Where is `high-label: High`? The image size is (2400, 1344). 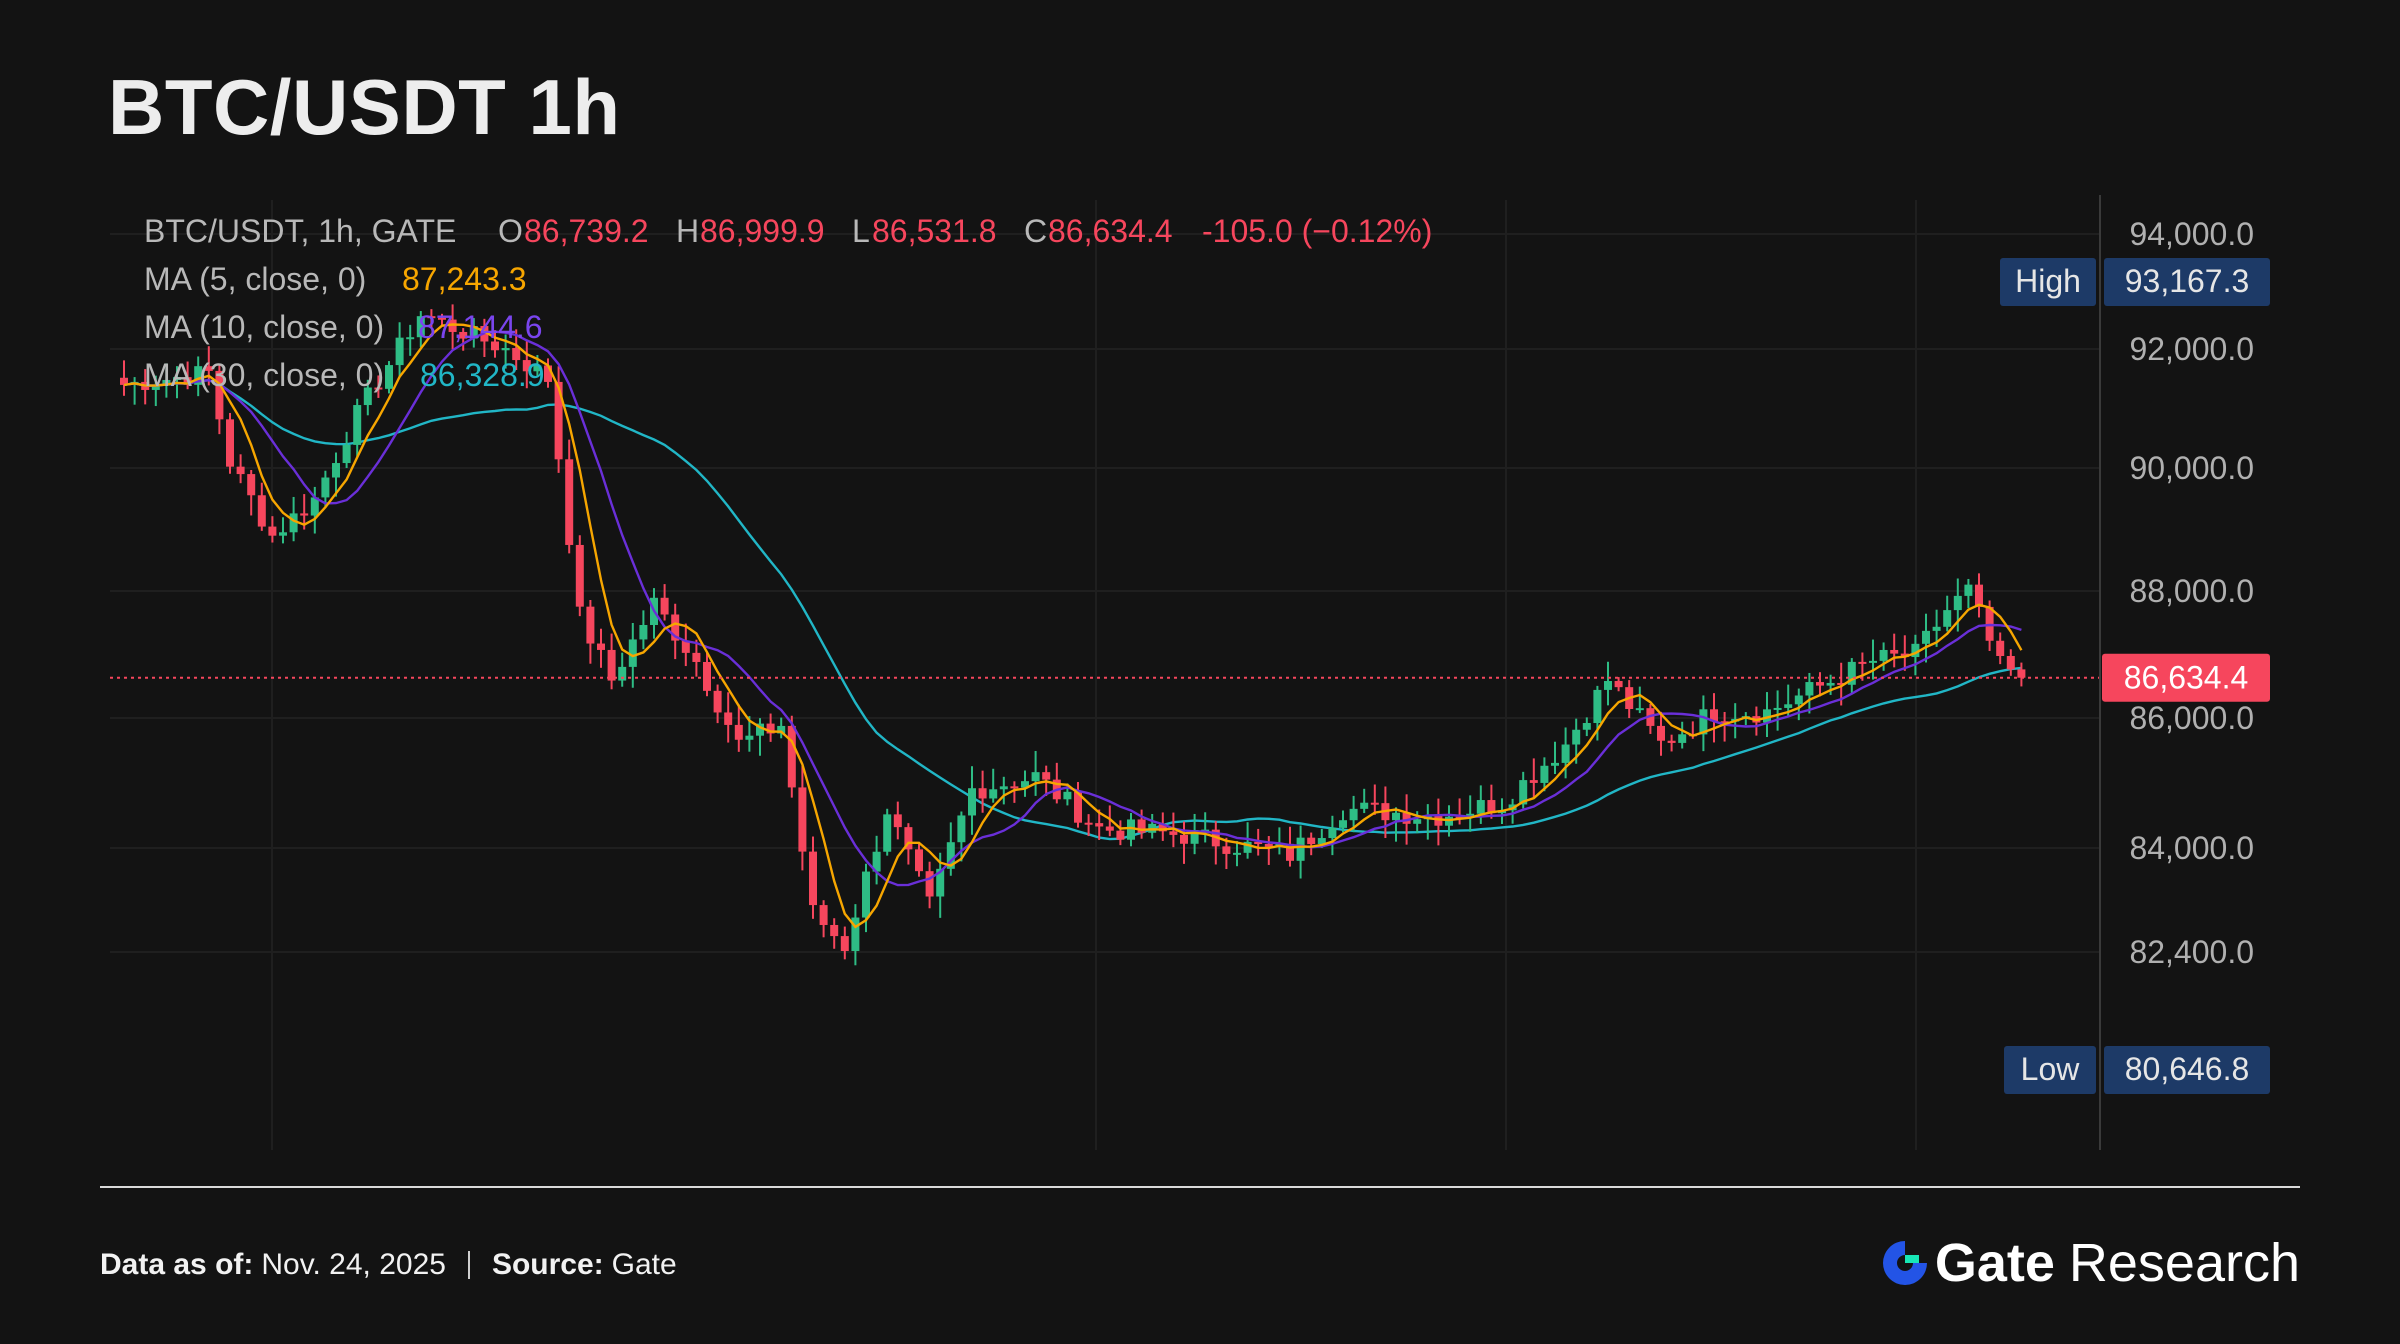
high-label: High is located at coordinates (2048, 281).